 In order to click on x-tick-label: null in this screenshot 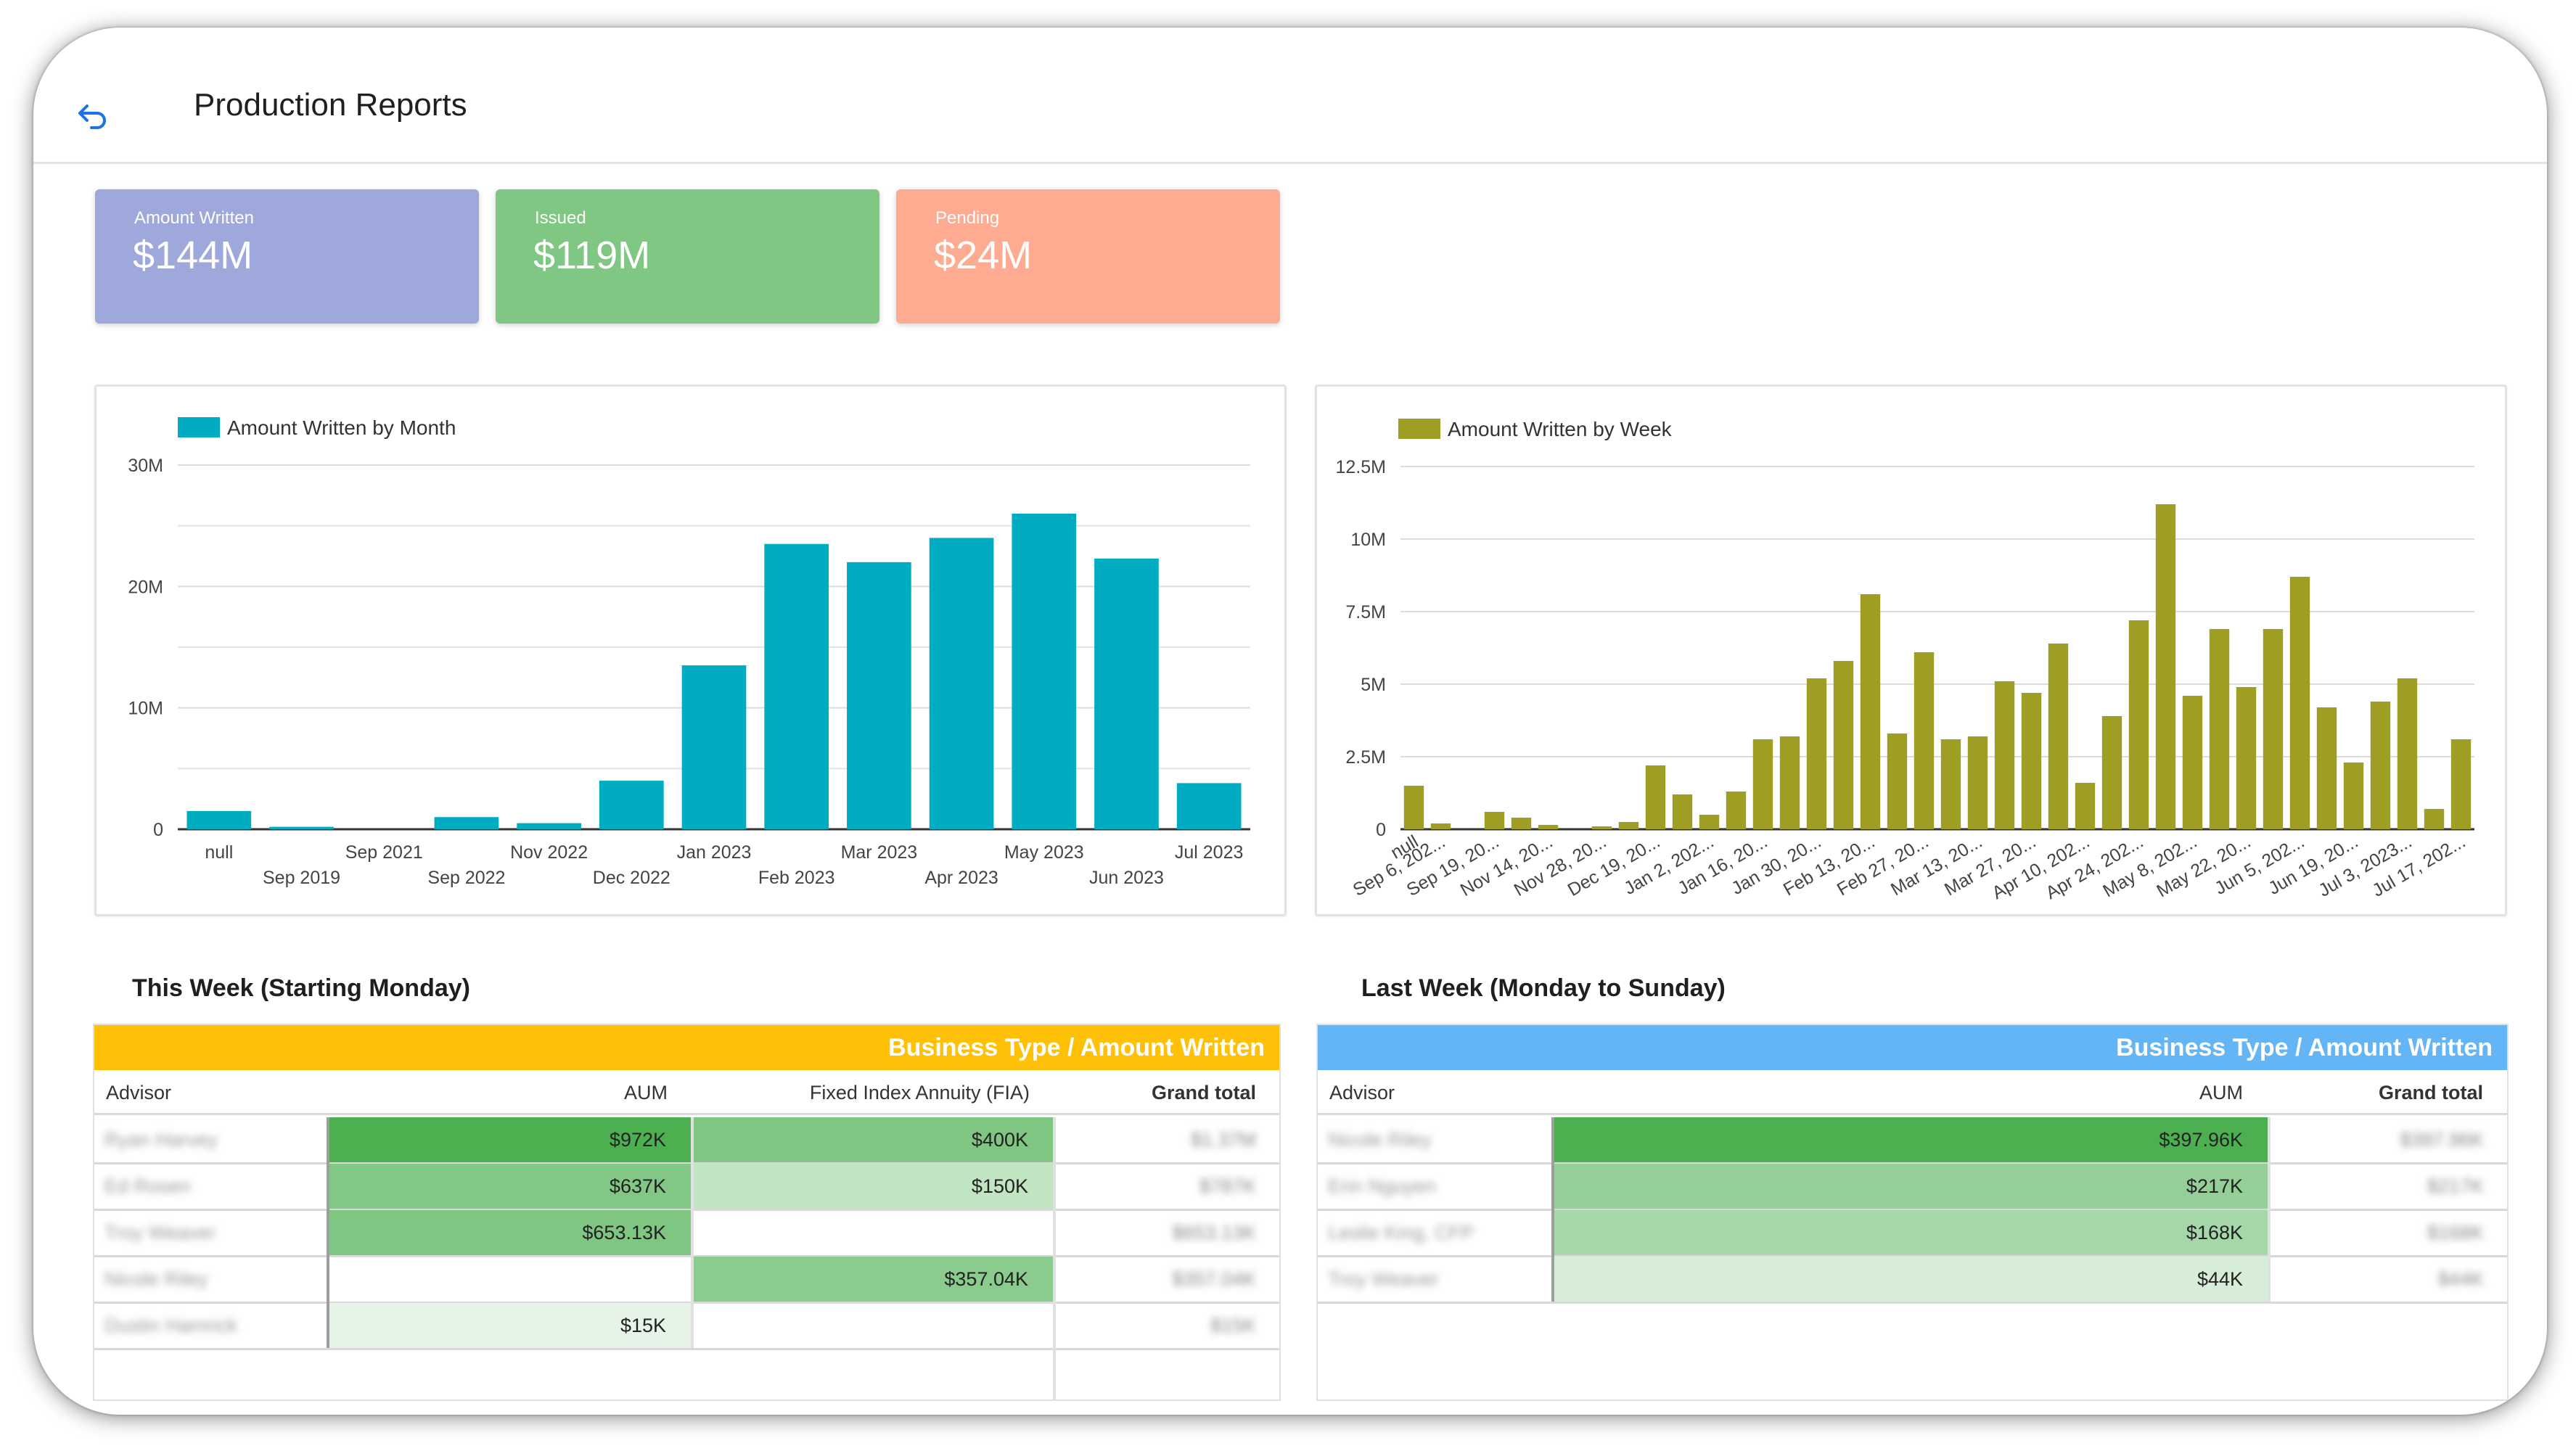, I will do `click(219, 852)`.